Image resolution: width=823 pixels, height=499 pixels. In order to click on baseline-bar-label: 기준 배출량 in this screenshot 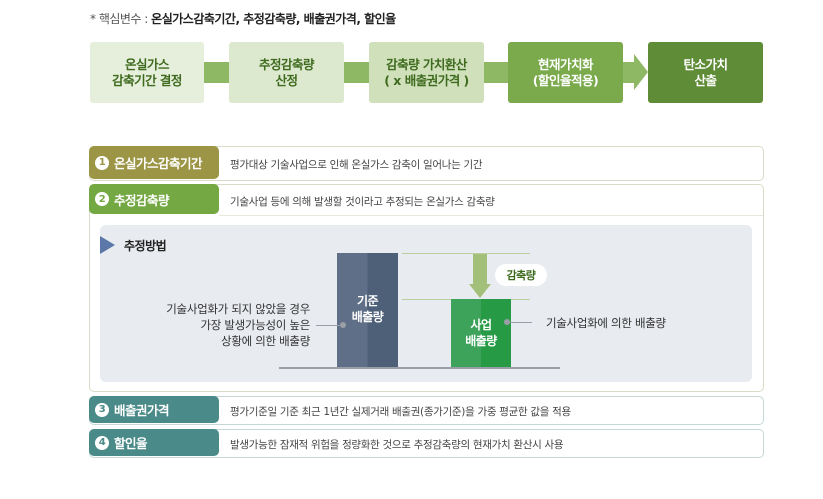, I will do `click(367, 309)`.